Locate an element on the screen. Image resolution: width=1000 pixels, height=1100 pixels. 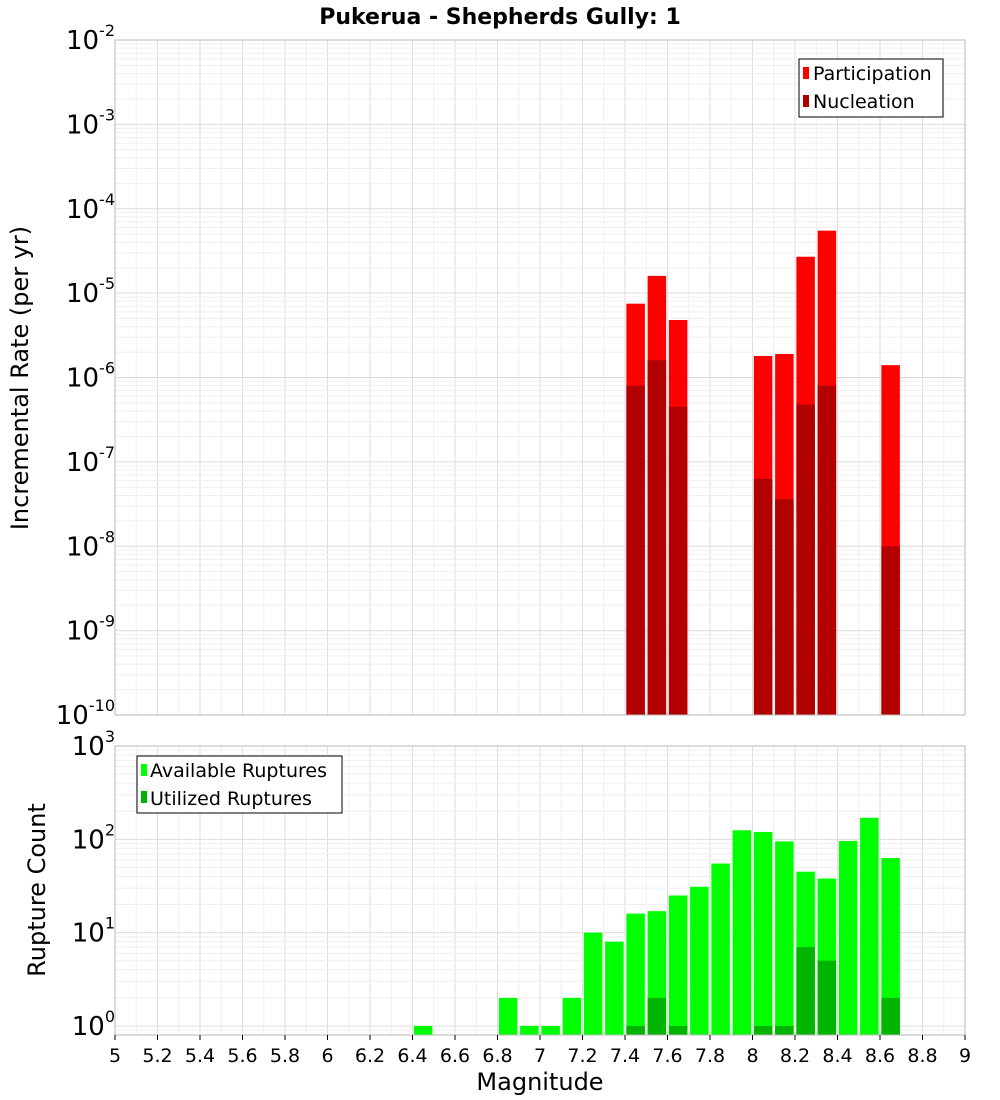
y-tick-label: 10⁰ is located at coordinates (93, 1024).